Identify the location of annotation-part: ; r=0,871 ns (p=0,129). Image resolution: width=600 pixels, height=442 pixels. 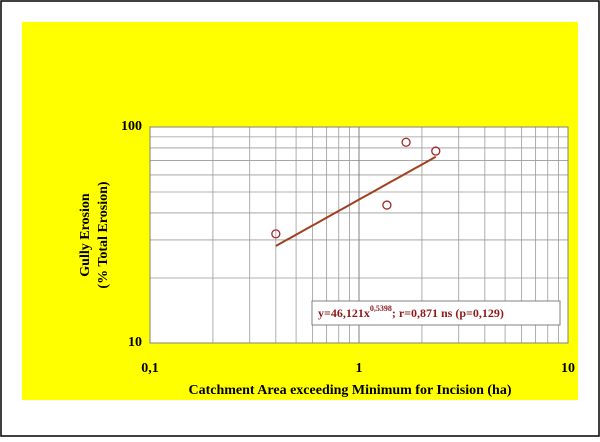
(448, 313).